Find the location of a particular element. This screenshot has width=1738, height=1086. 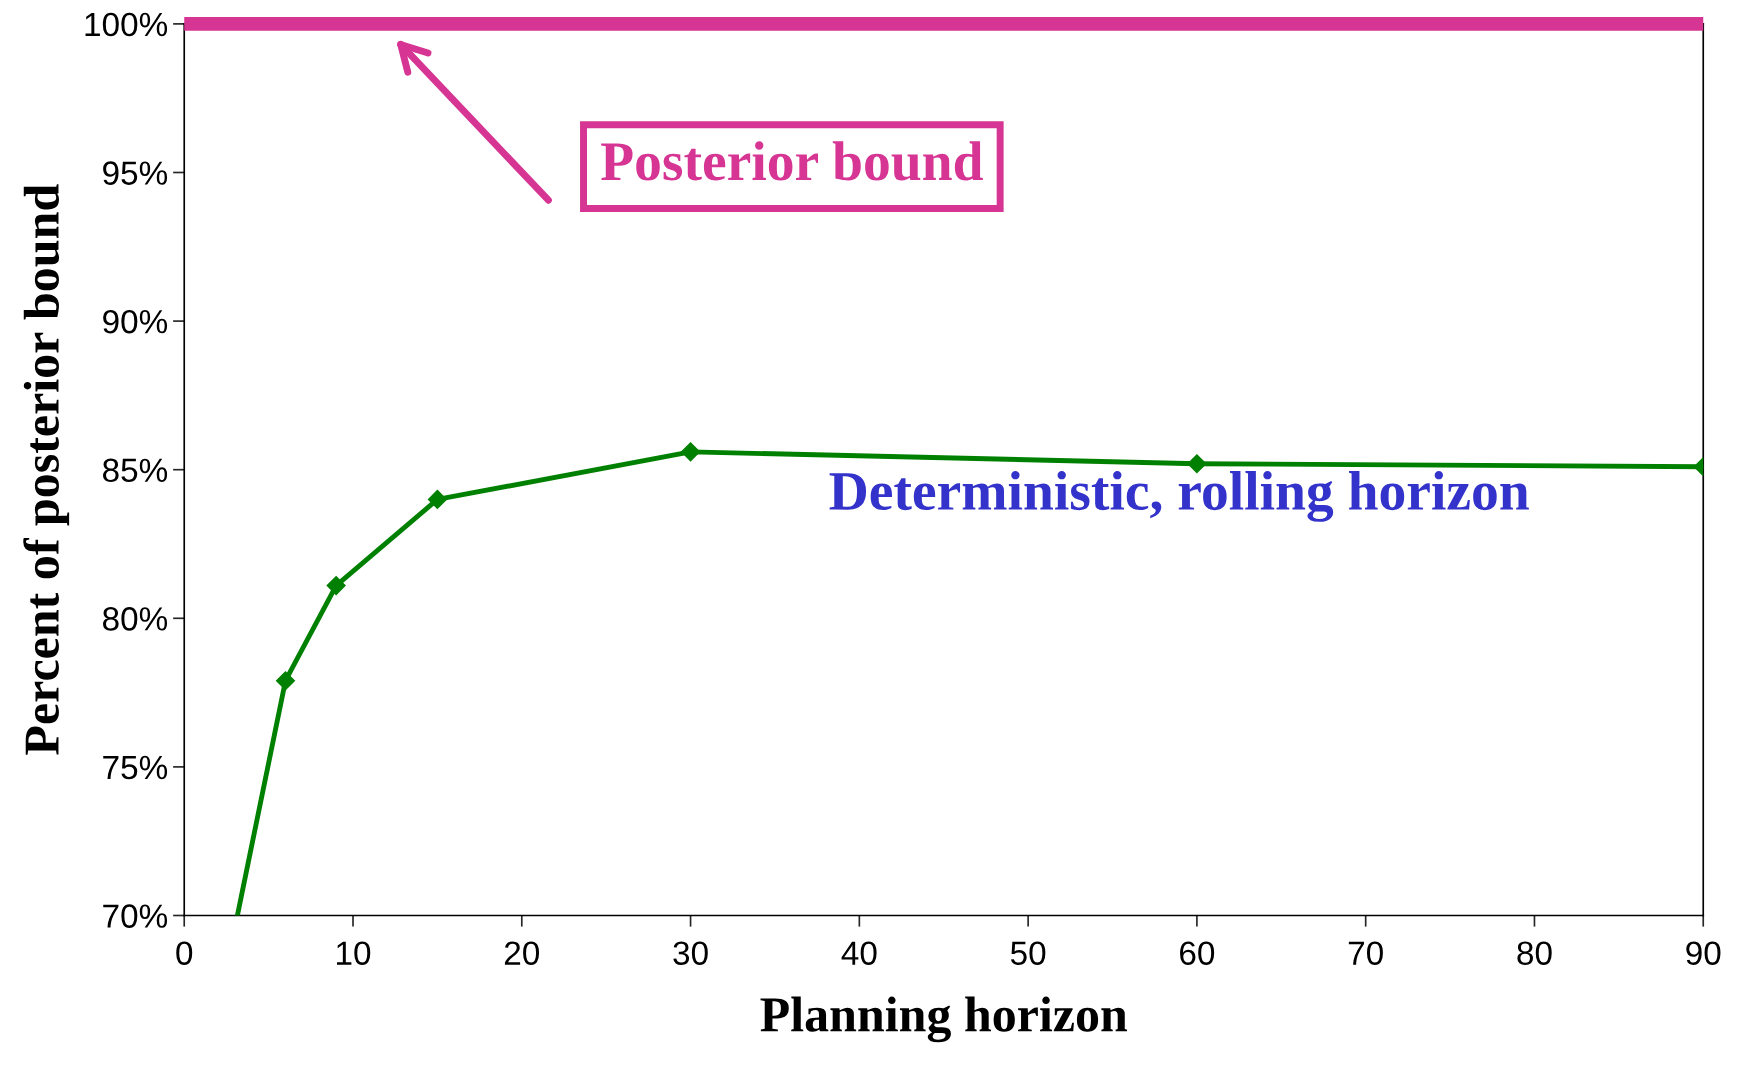

x-tick-label: 80 is located at coordinates (1534, 953).